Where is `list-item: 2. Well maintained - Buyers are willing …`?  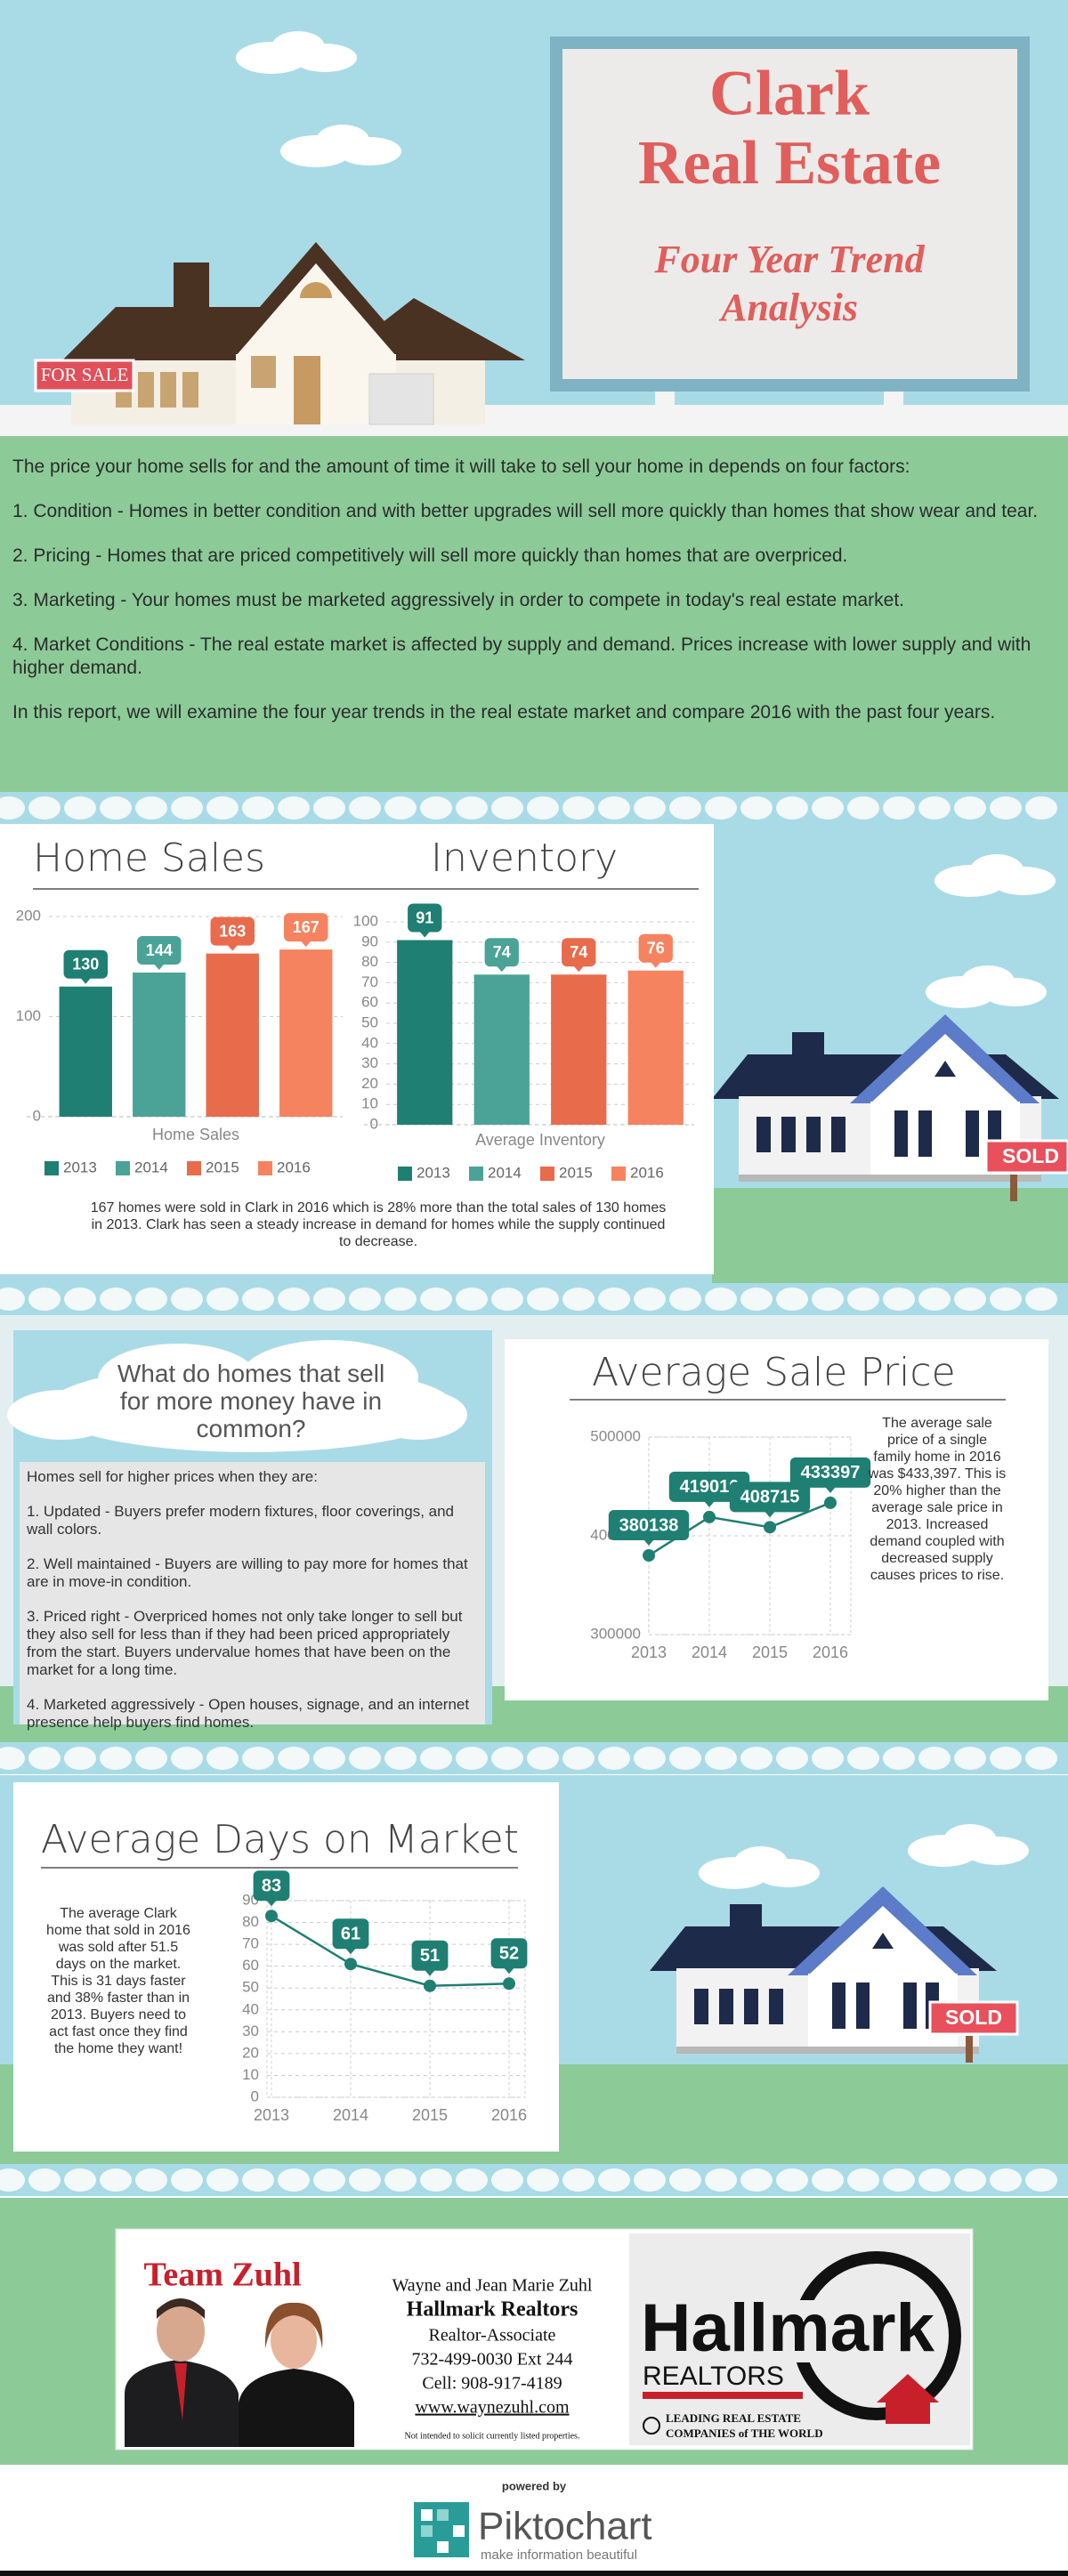
list-item: 2. Well maintained - Buyers are willing … is located at coordinates (247, 1572).